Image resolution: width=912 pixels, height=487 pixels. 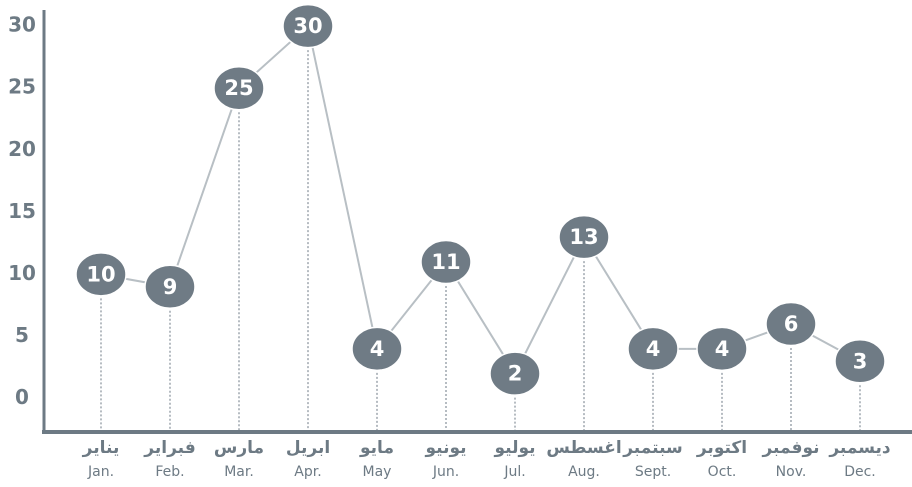 What do you see at coordinates (377, 472) in the screenshot?
I see `x-tick-label: May` at bounding box center [377, 472].